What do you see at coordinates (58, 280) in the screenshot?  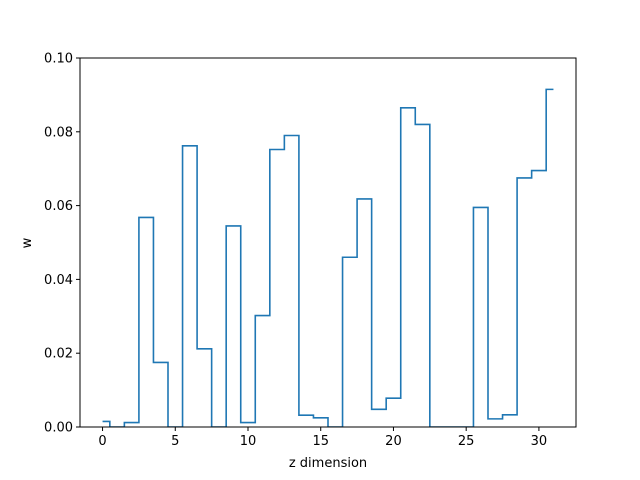 I see `y-tick-label: 0.04` at bounding box center [58, 280].